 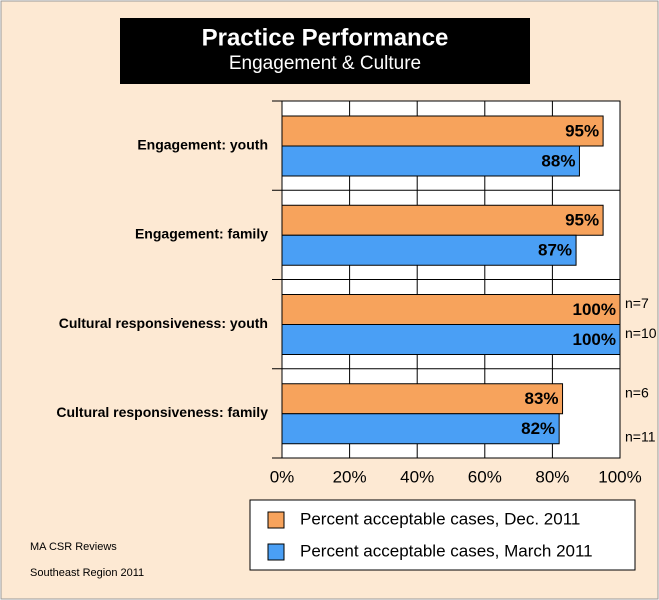 What do you see at coordinates (640, 436) in the screenshot?
I see `note: n=11` at bounding box center [640, 436].